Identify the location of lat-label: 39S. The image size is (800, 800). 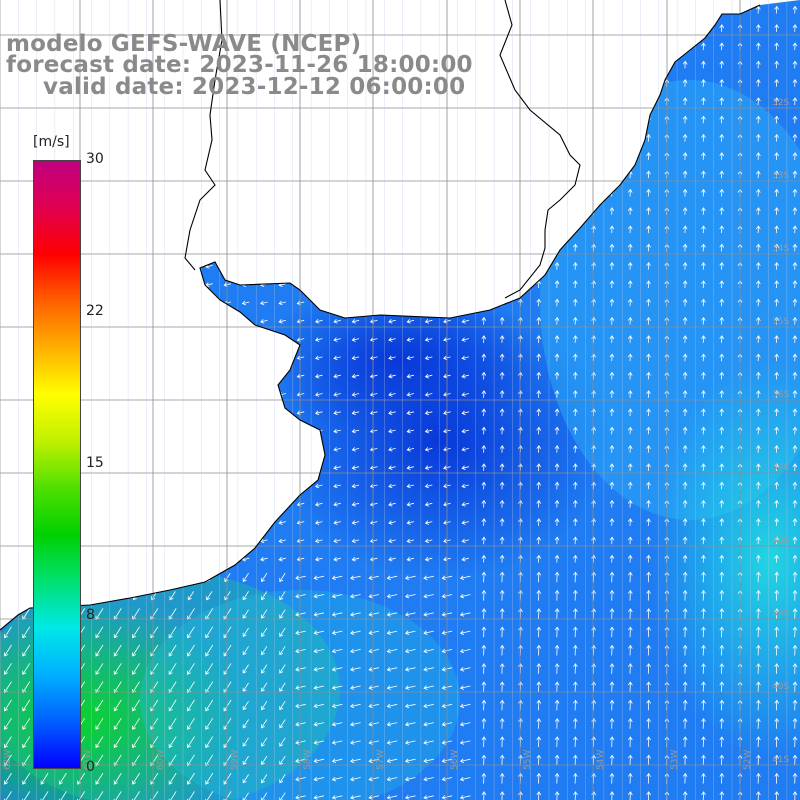
(780, 614).